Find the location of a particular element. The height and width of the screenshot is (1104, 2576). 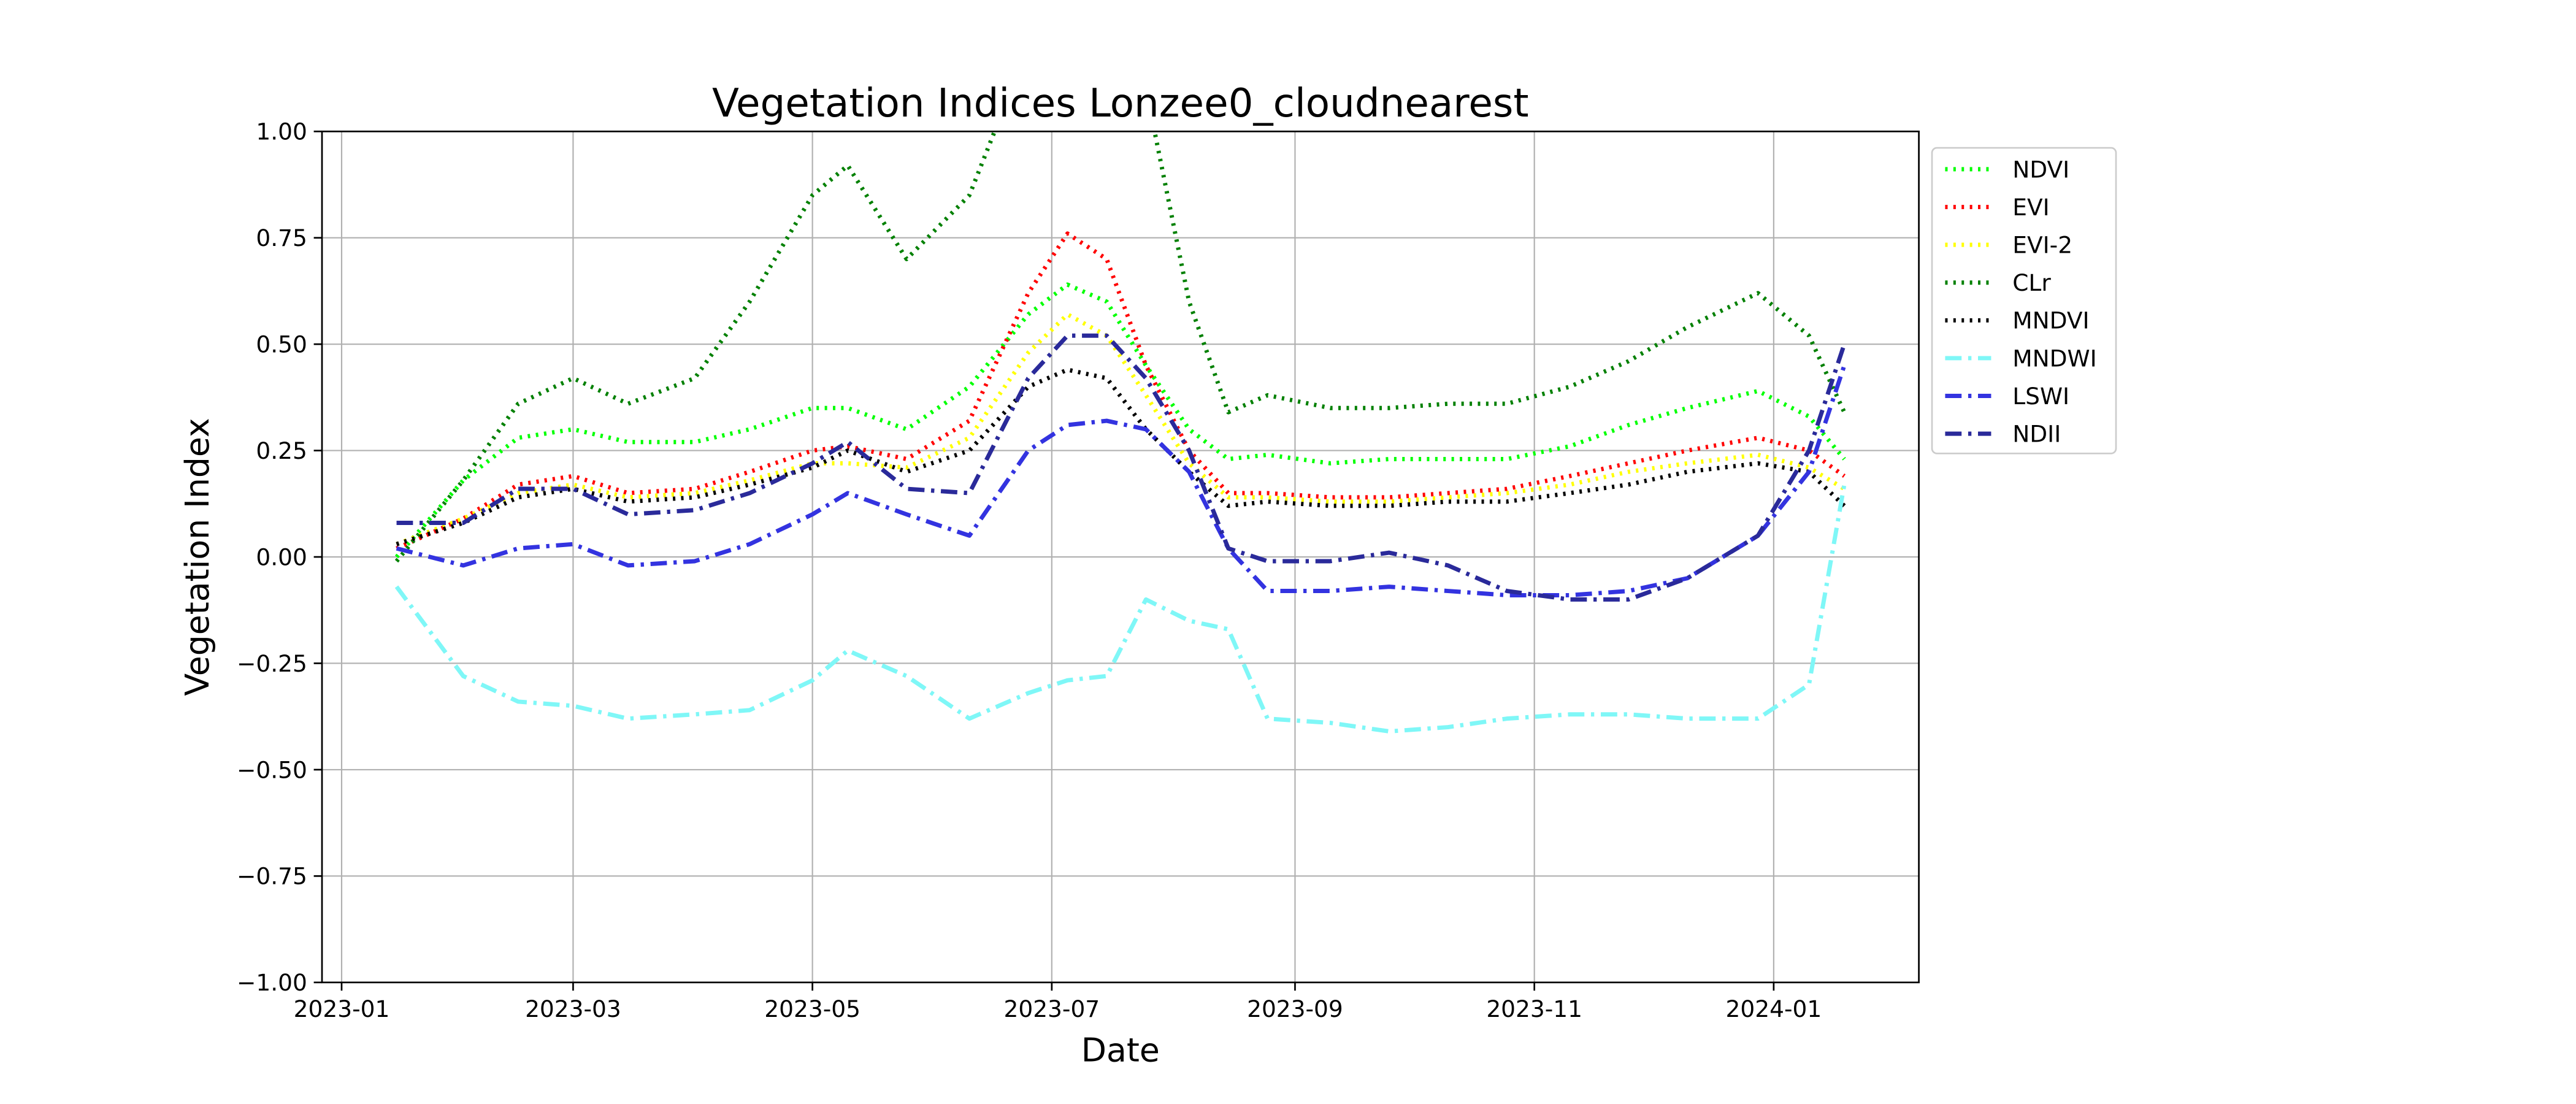

y-tick-label: 0.25 is located at coordinates (281, 450).